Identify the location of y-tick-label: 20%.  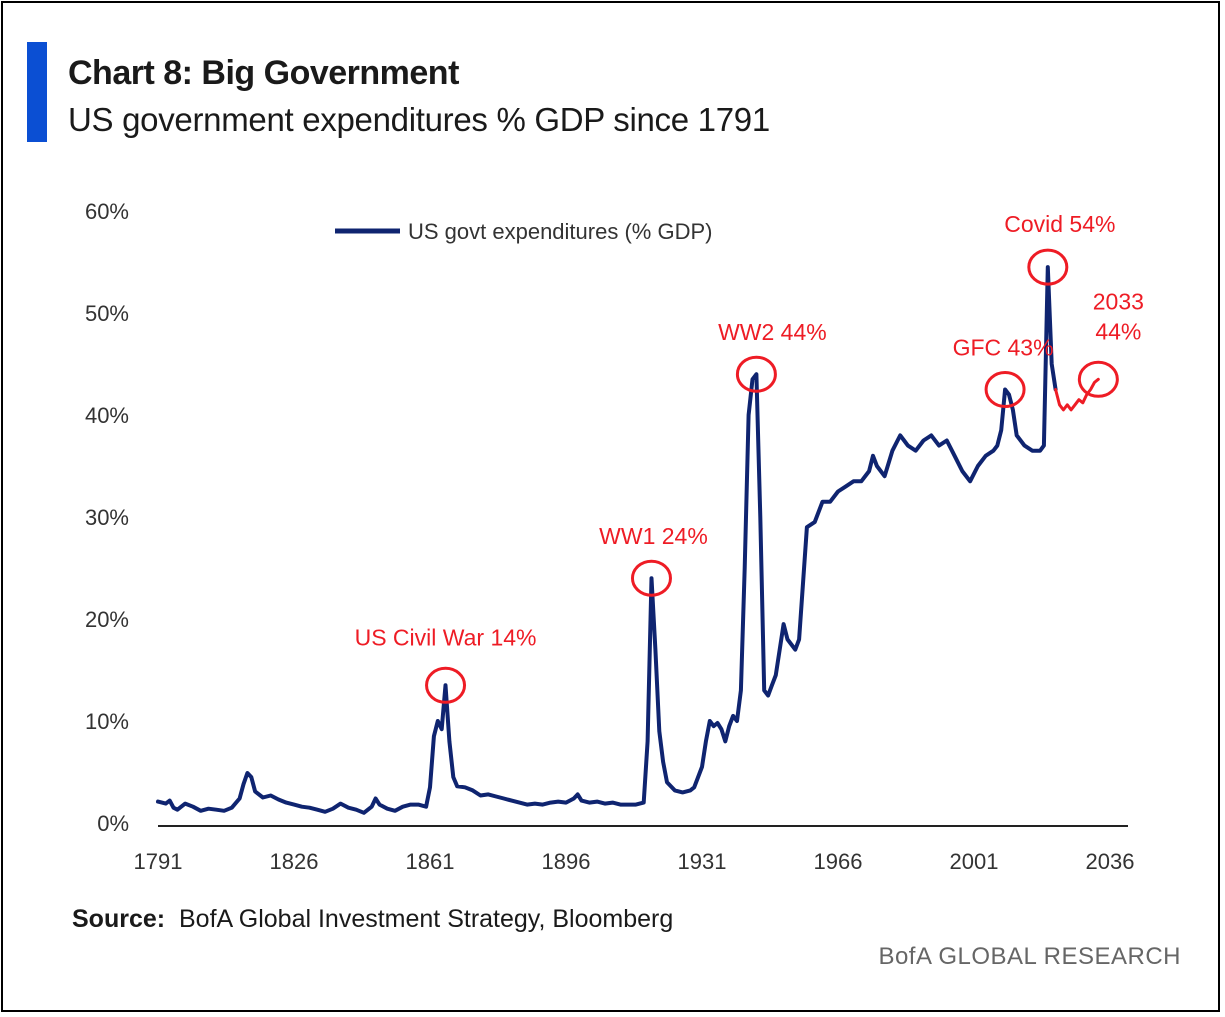
(107, 619).